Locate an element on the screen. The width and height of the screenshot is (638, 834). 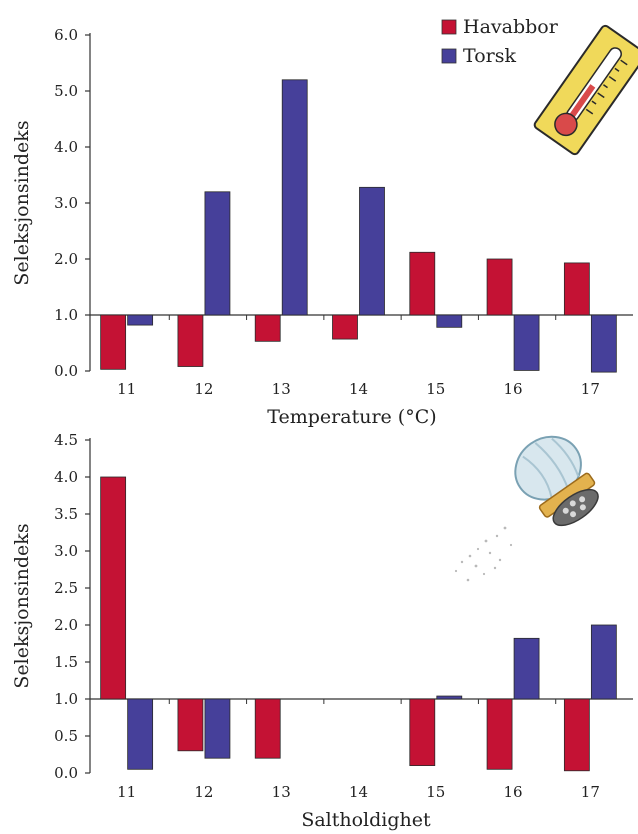
y-tick-label: 5.0 is located at coordinates (66, 91).